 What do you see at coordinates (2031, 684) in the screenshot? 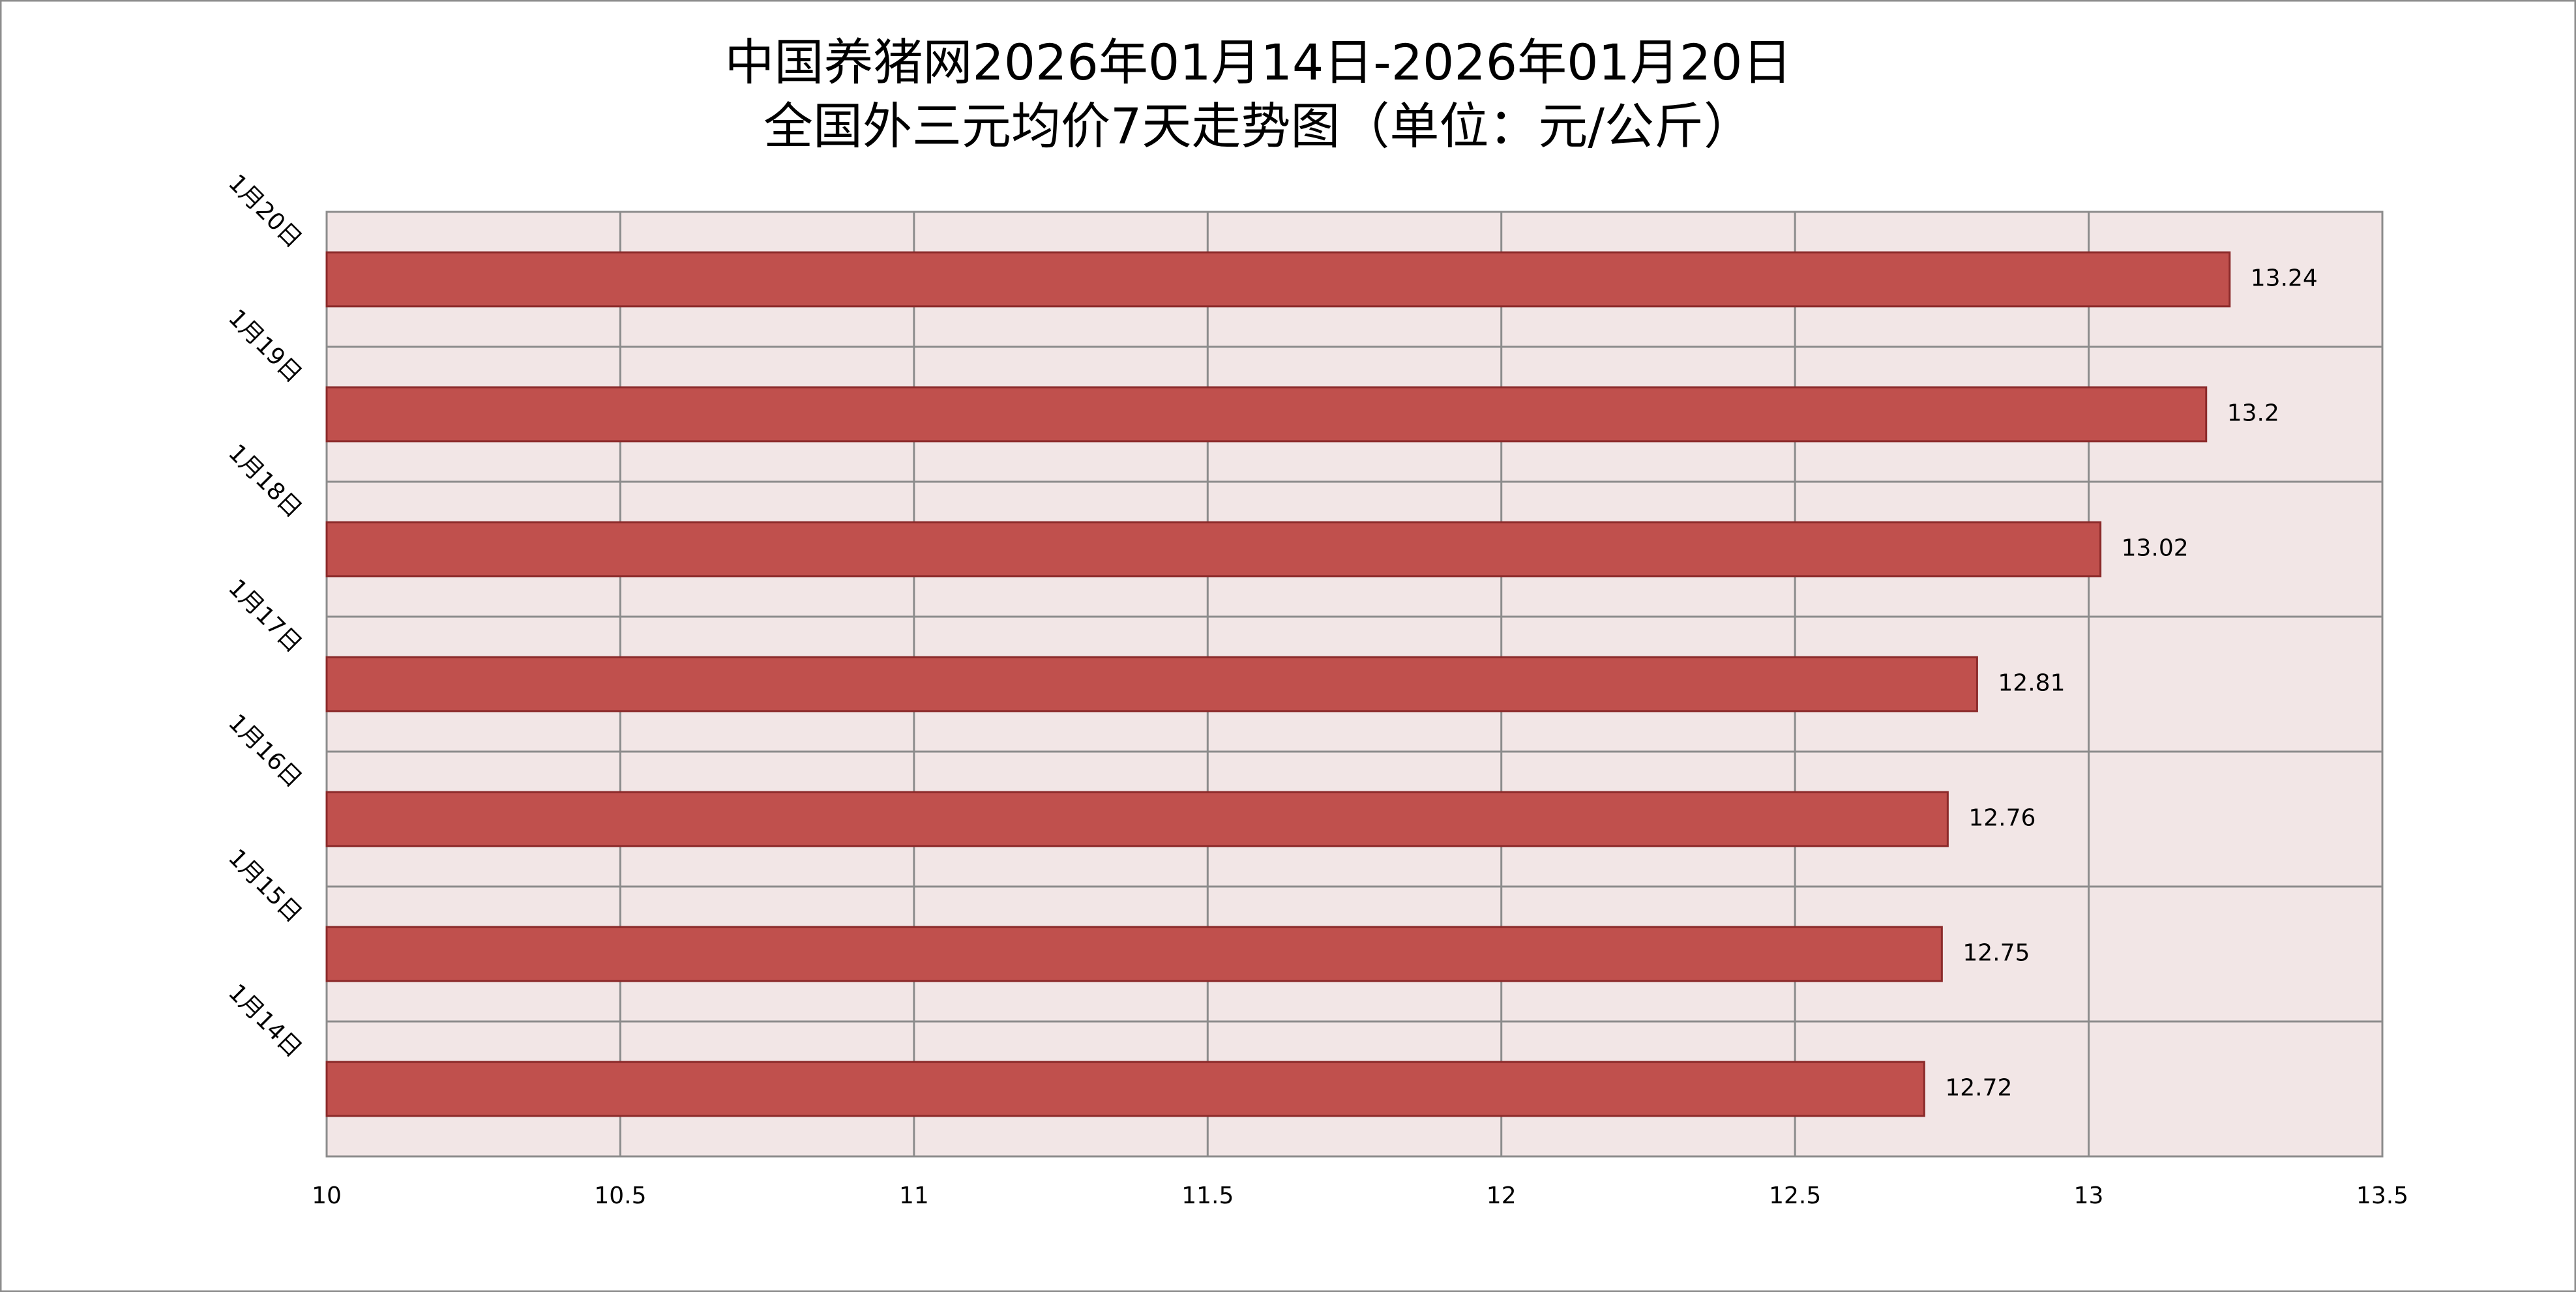
I see `data-label: 12.81` at bounding box center [2031, 684].